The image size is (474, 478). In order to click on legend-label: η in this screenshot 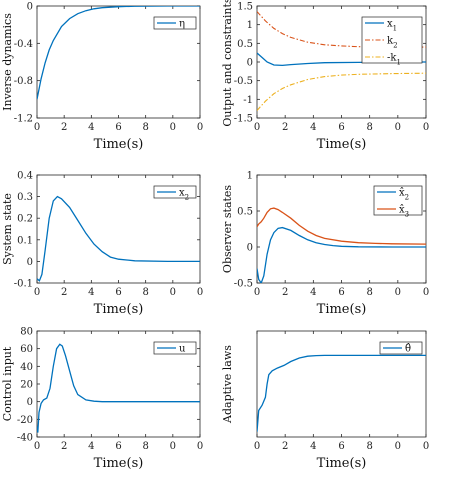, I will do `click(182, 24)`.